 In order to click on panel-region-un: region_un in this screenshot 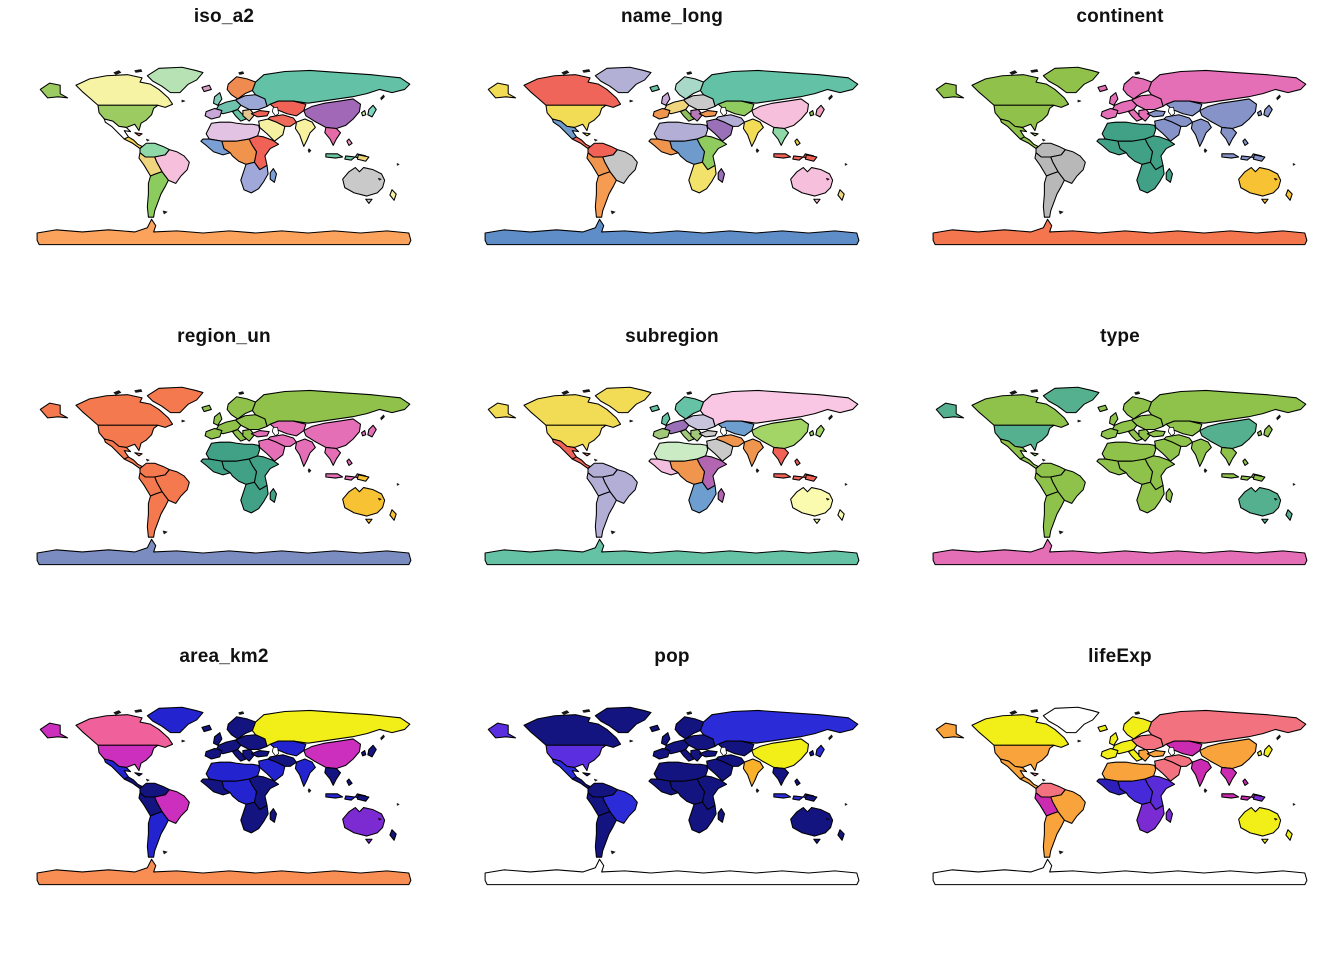, I will do `click(224, 480)`.